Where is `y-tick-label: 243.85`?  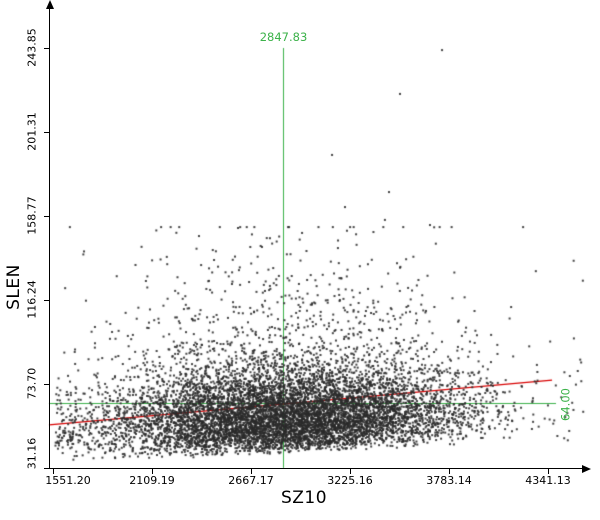 y-tick-label: 243.85 is located at coordinates (32, 47).